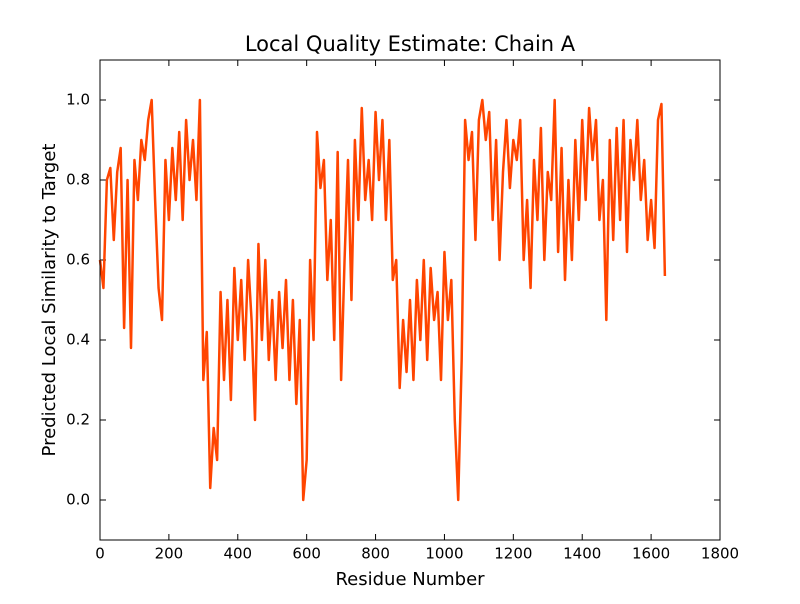 The image size is (800, 604). I want to click on x-tick-label: 1200, so click(513, 554).